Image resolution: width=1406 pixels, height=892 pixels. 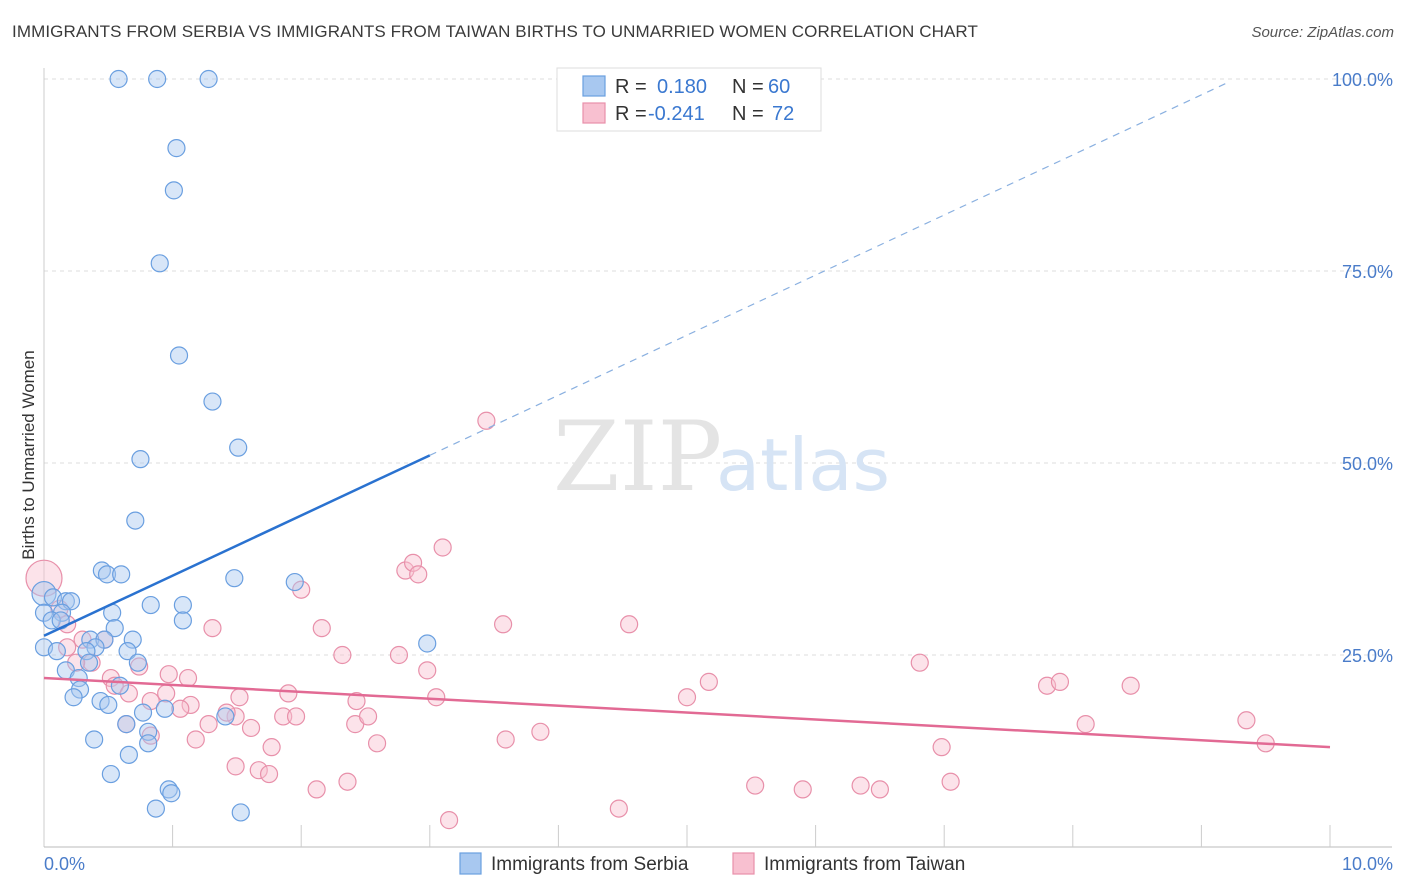 What do you see at coordinates (1322, 32) in the screenshot?
I see `source-label: Source: ZipAtlas.com` at bounding box center [1322, 32].